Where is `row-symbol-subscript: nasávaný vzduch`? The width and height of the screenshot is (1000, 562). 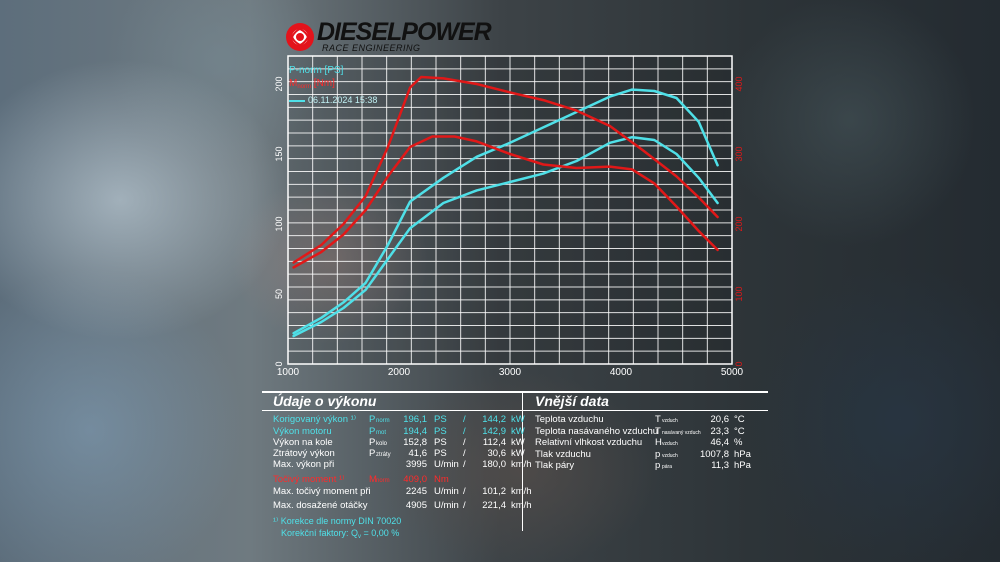 row-symbol-subscript: nasávaný vzduch is located at coordinates (681, 432).